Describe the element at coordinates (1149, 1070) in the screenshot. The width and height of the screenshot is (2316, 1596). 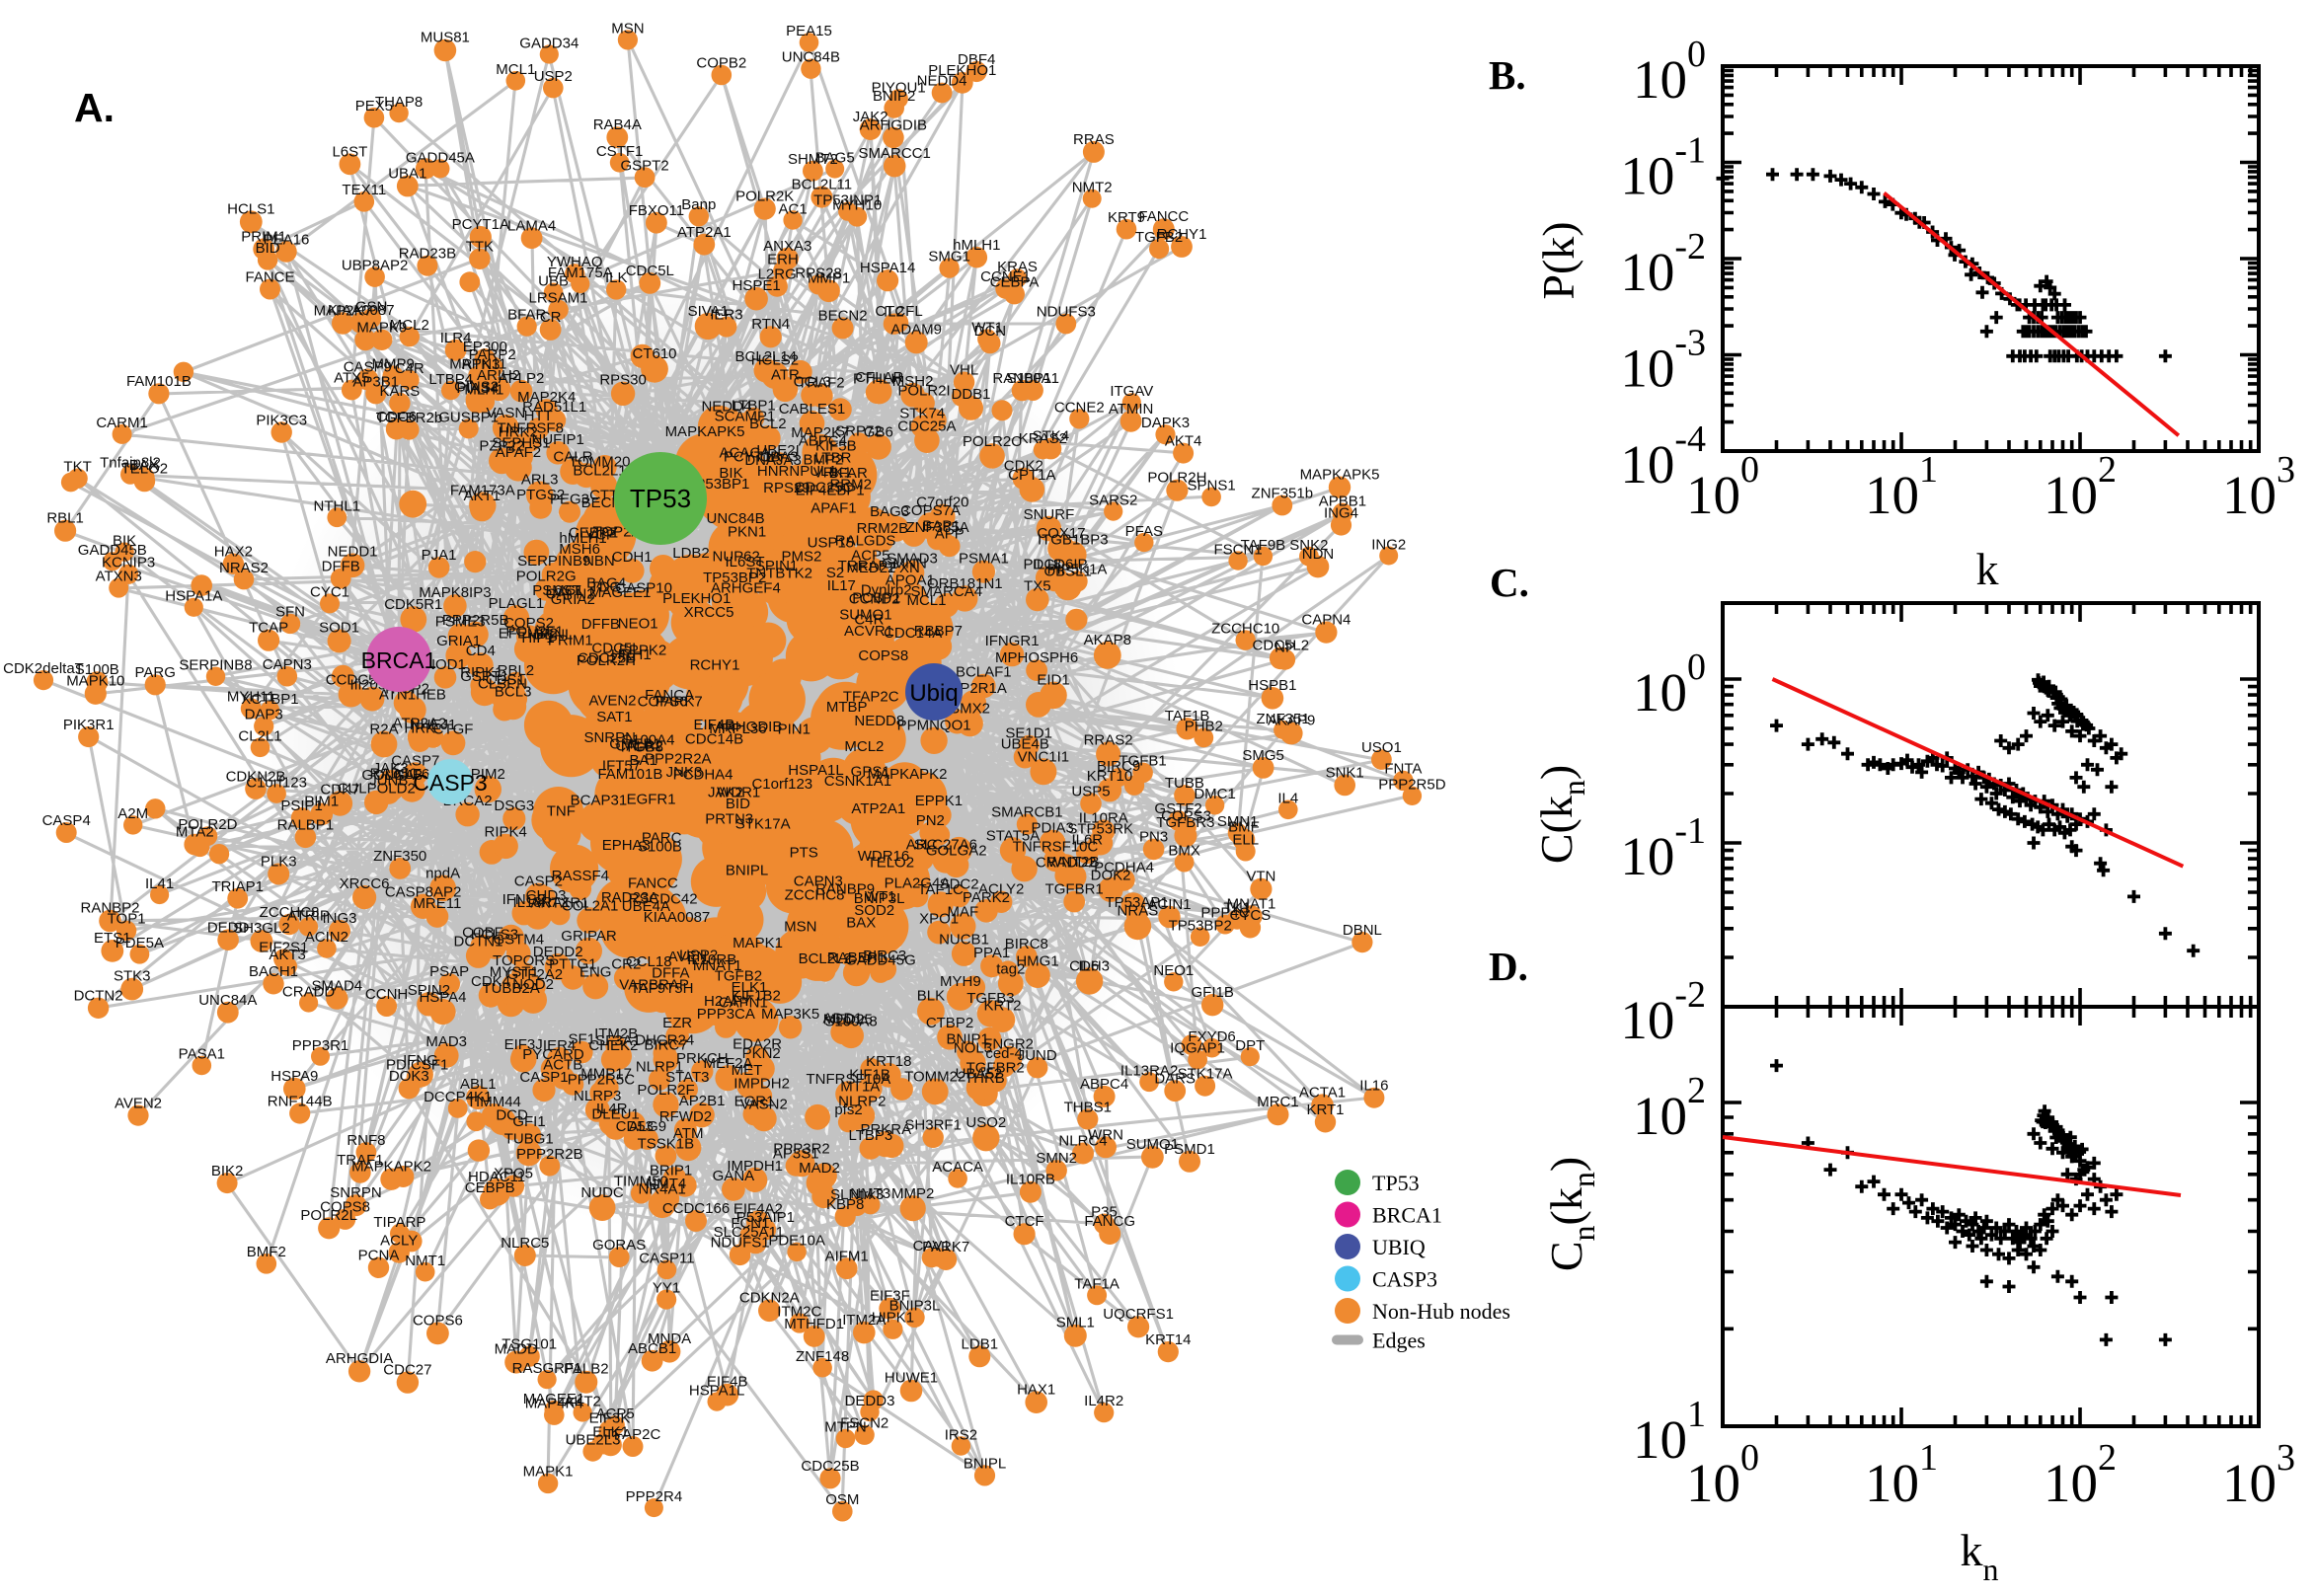
I see `svg-text: IL13RA2` at that location.